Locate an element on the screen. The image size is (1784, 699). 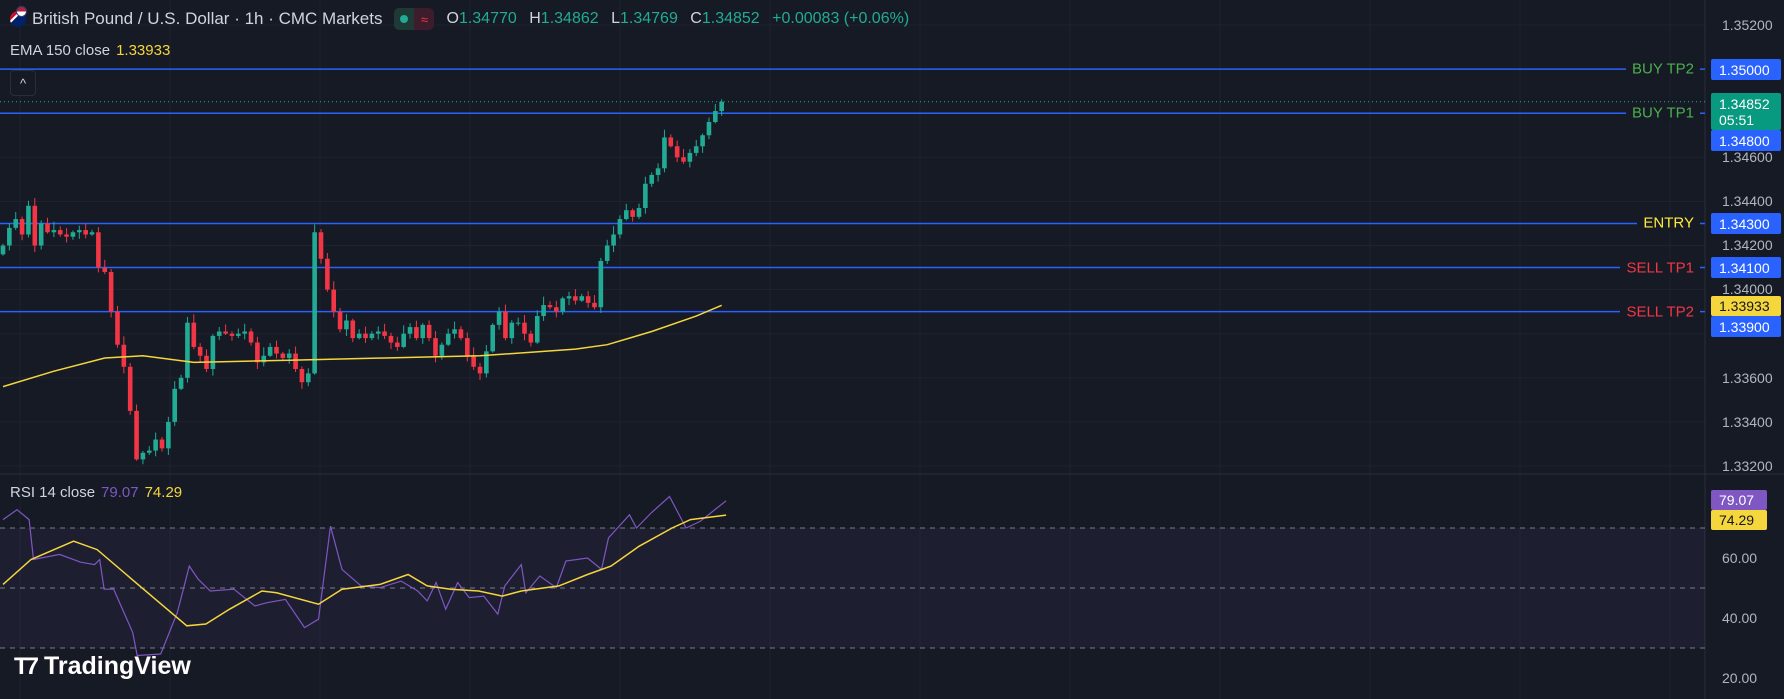
collapse-legend-button: ^ is located at coordinates (23, 83).